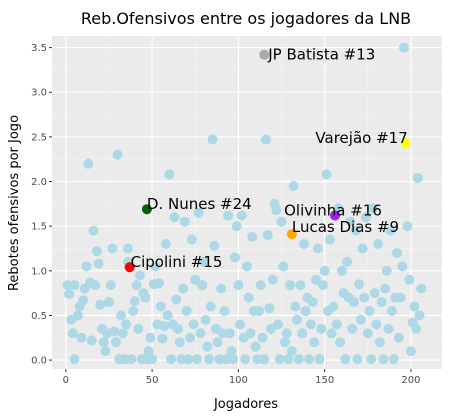 The width and height of the screenshot is (450, 420). What do you see at coordinates (39, 271) in the screenshot?
I see `y-tick-label: 1.0` at bounding box center [39, 271].